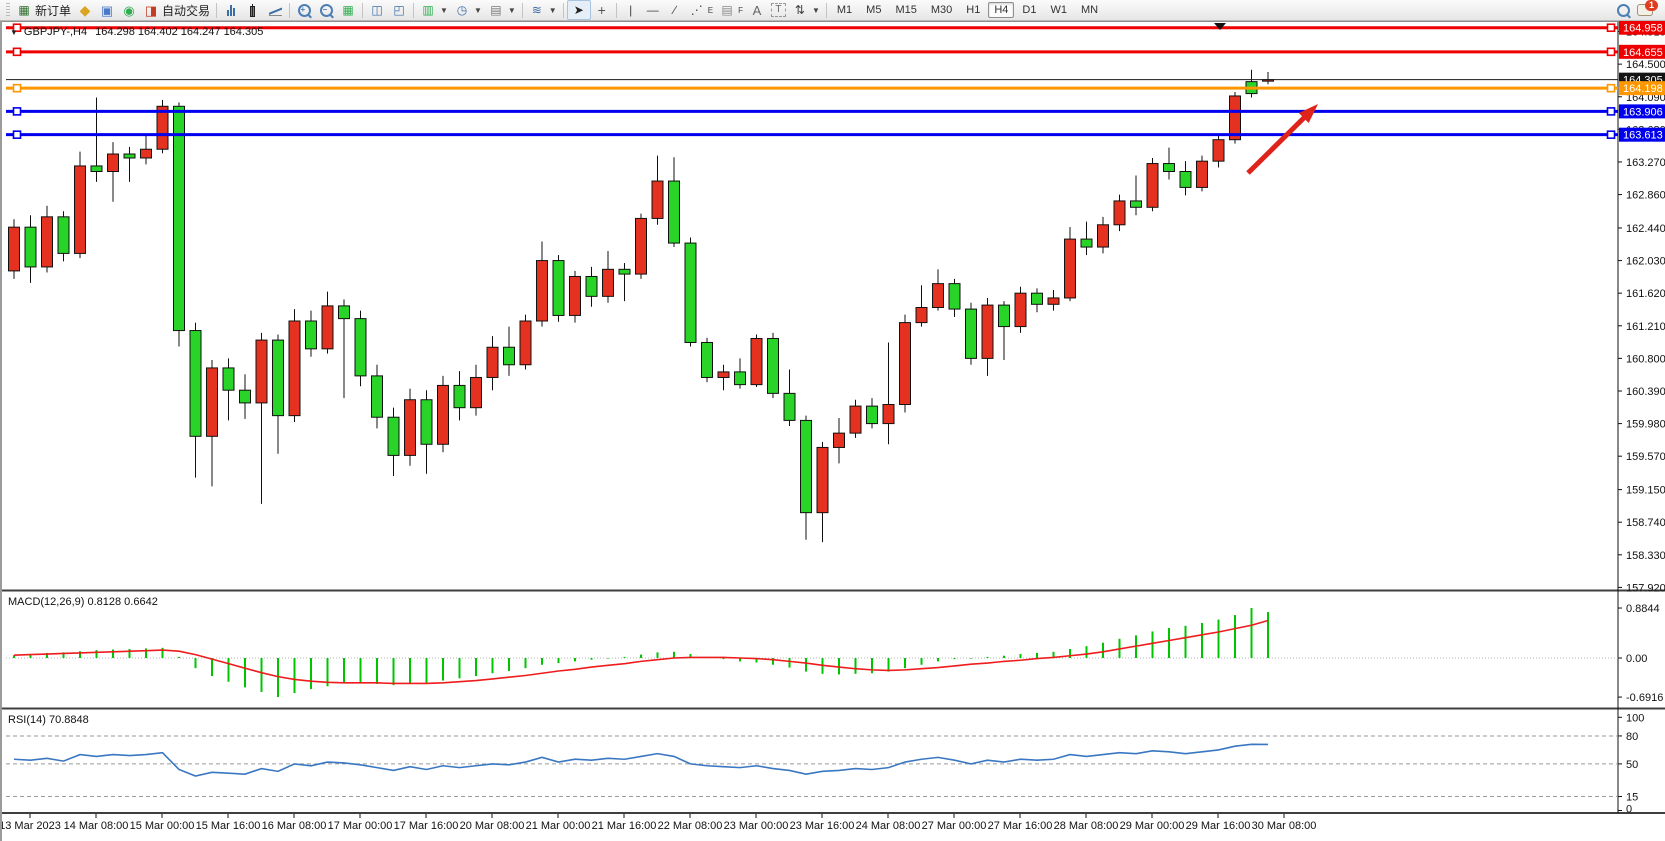 The height and width of the screenshot is (841, 1665). What do you see at coordinates (906, 10) in the screenshot?
I see `timeframe-m15: M15` at bounding box center [906, 10].